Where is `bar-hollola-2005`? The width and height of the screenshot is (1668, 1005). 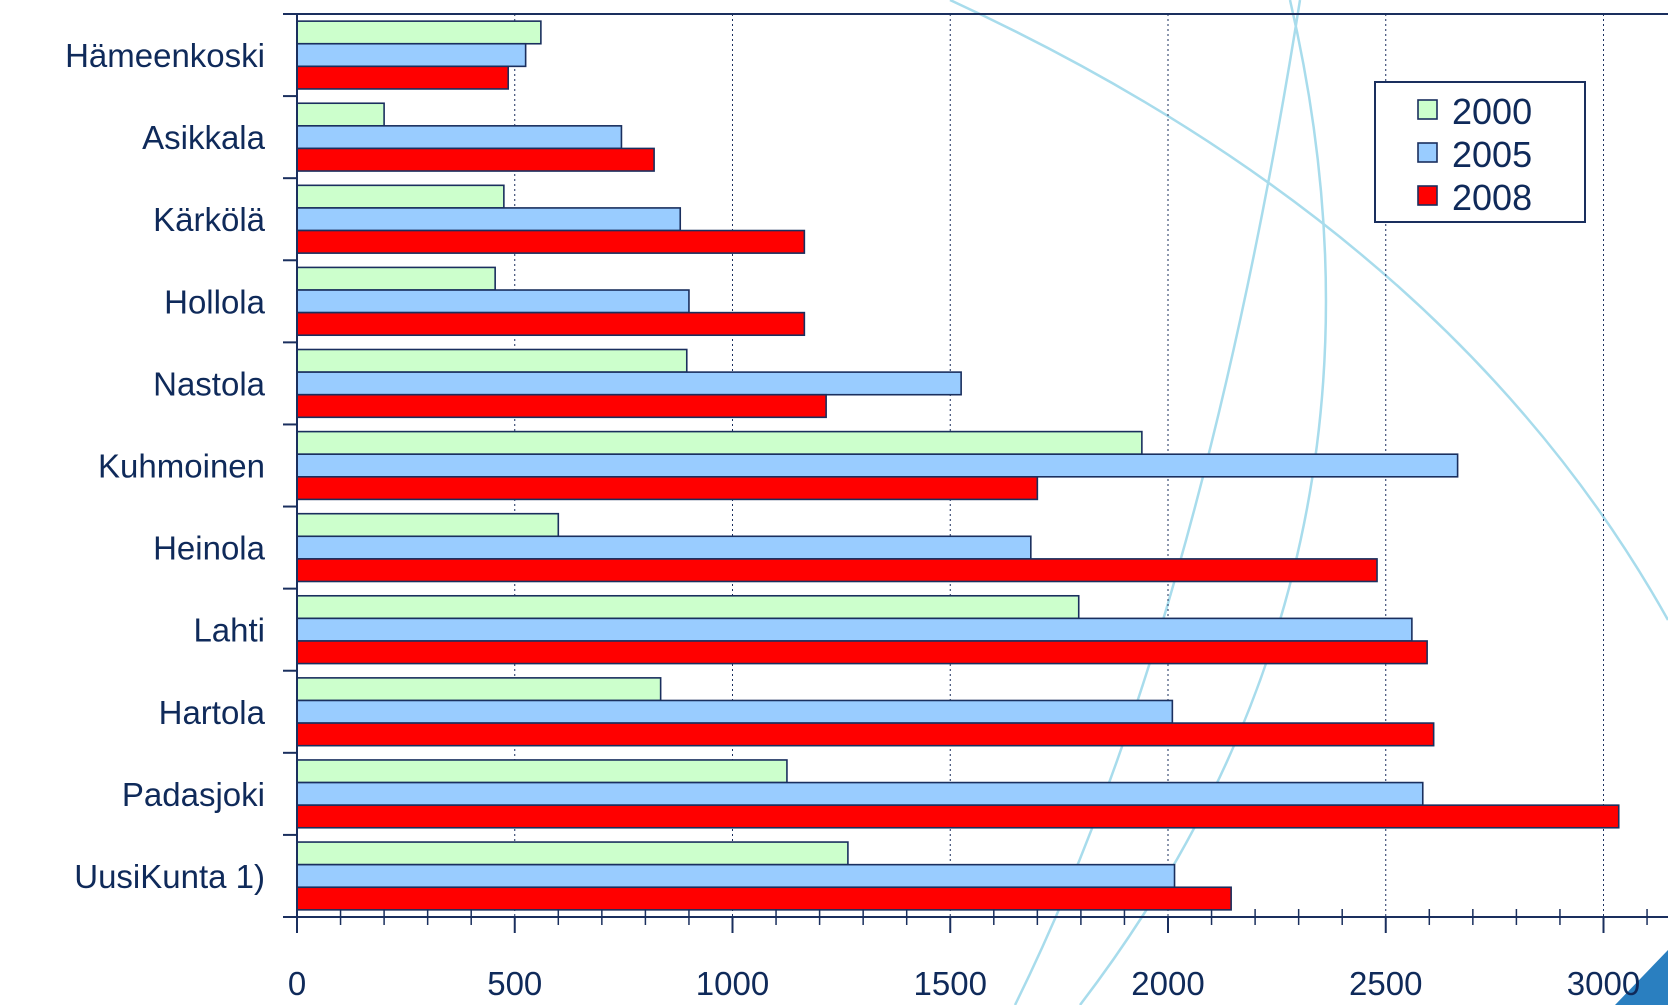 bar-hollola-2005 is located at coordinates (493, 301).